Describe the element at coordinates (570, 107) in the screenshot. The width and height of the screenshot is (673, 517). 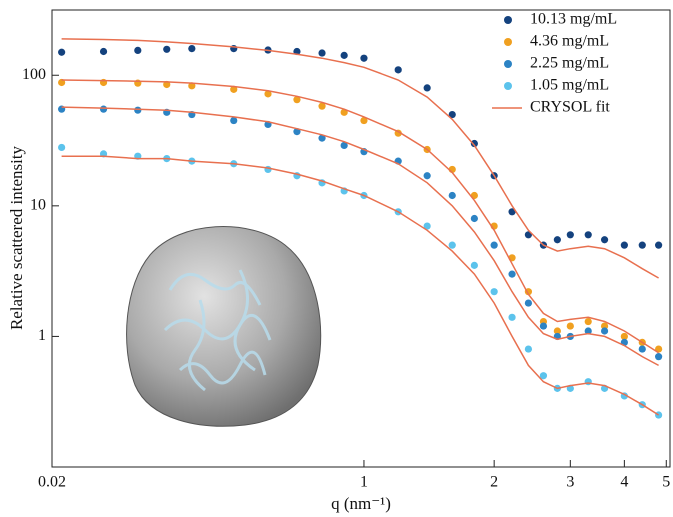
I see `legend-label: CRYSOL fit` at that location.